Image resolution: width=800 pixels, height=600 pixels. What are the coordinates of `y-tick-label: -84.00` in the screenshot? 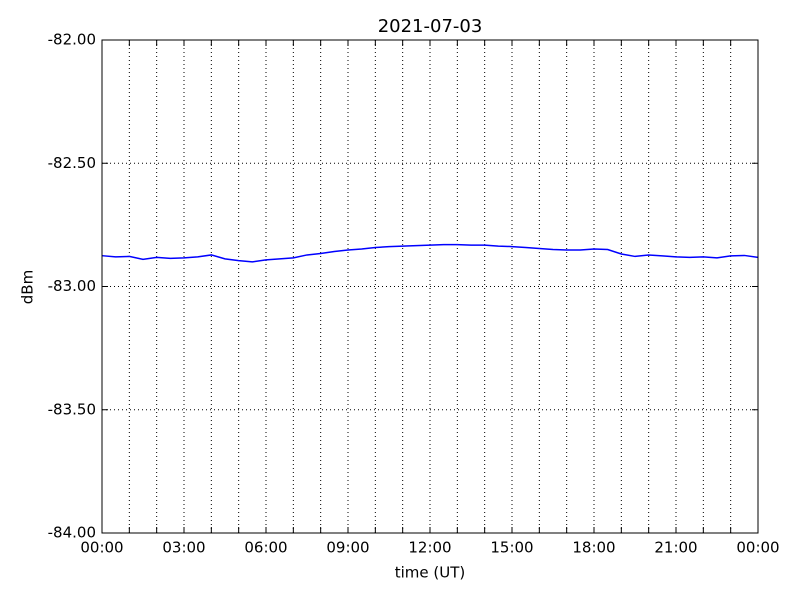 It's located at (72, 533).